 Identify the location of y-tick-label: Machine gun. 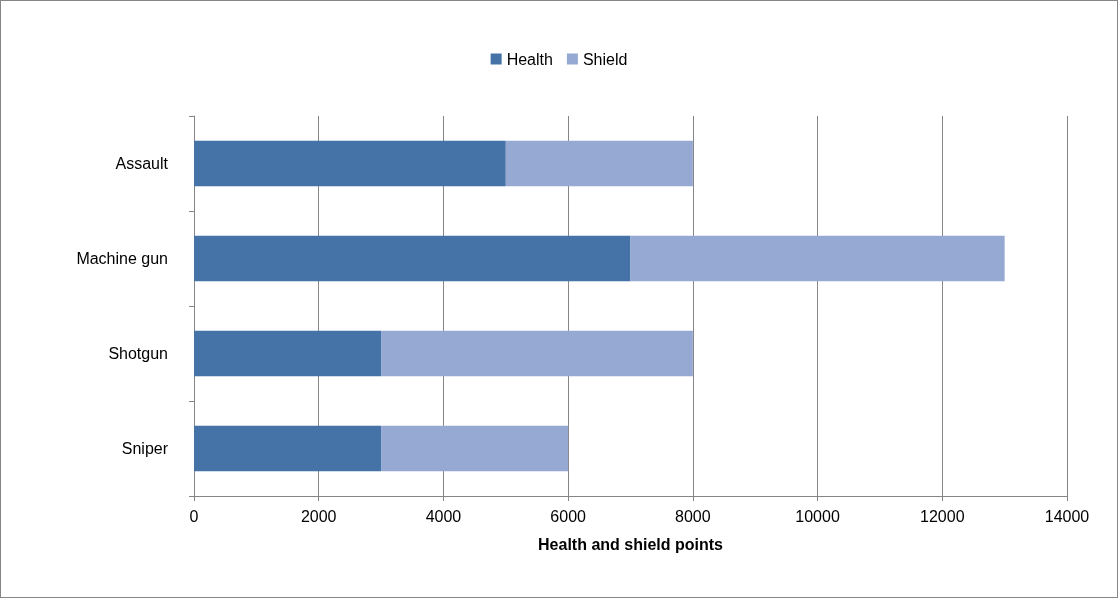
(122, 258).